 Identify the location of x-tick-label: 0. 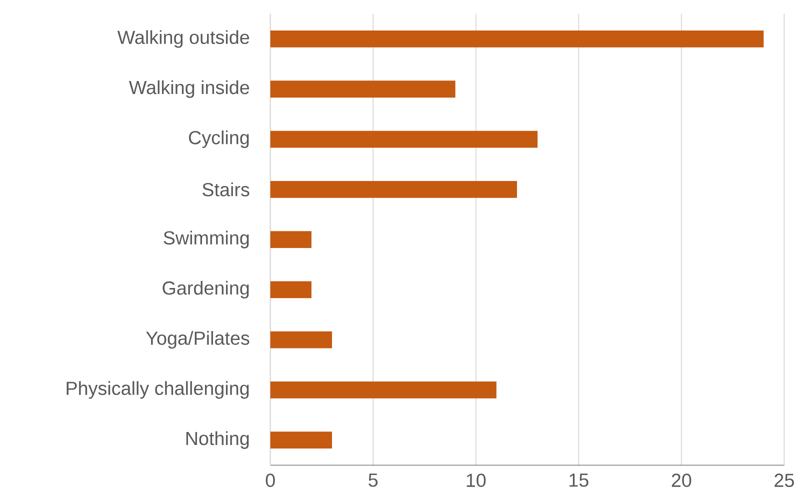
(270, 481).